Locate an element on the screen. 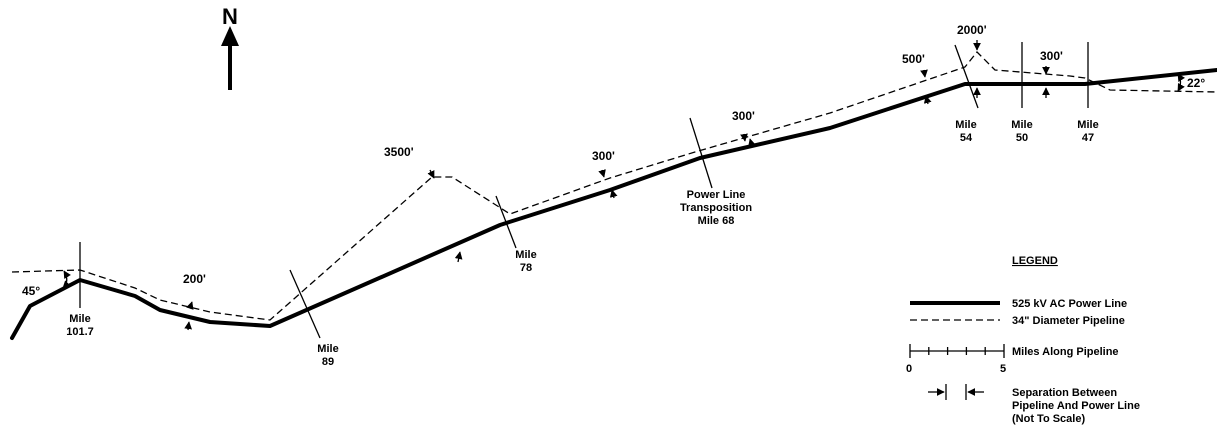 This screenshot has width=1217, height=435. north-label: N is located at coordinates (230, 16).